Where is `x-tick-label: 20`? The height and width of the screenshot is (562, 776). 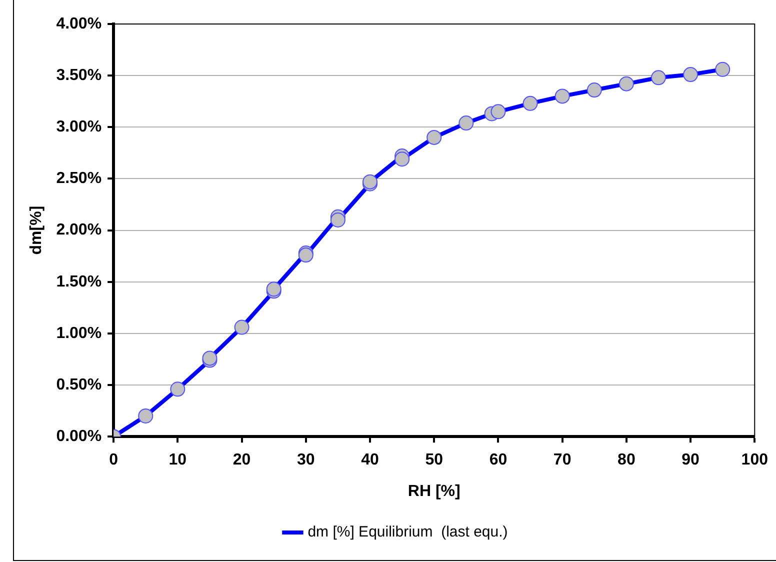
x-tick-label: 20 is located at coordinates (241, 460).